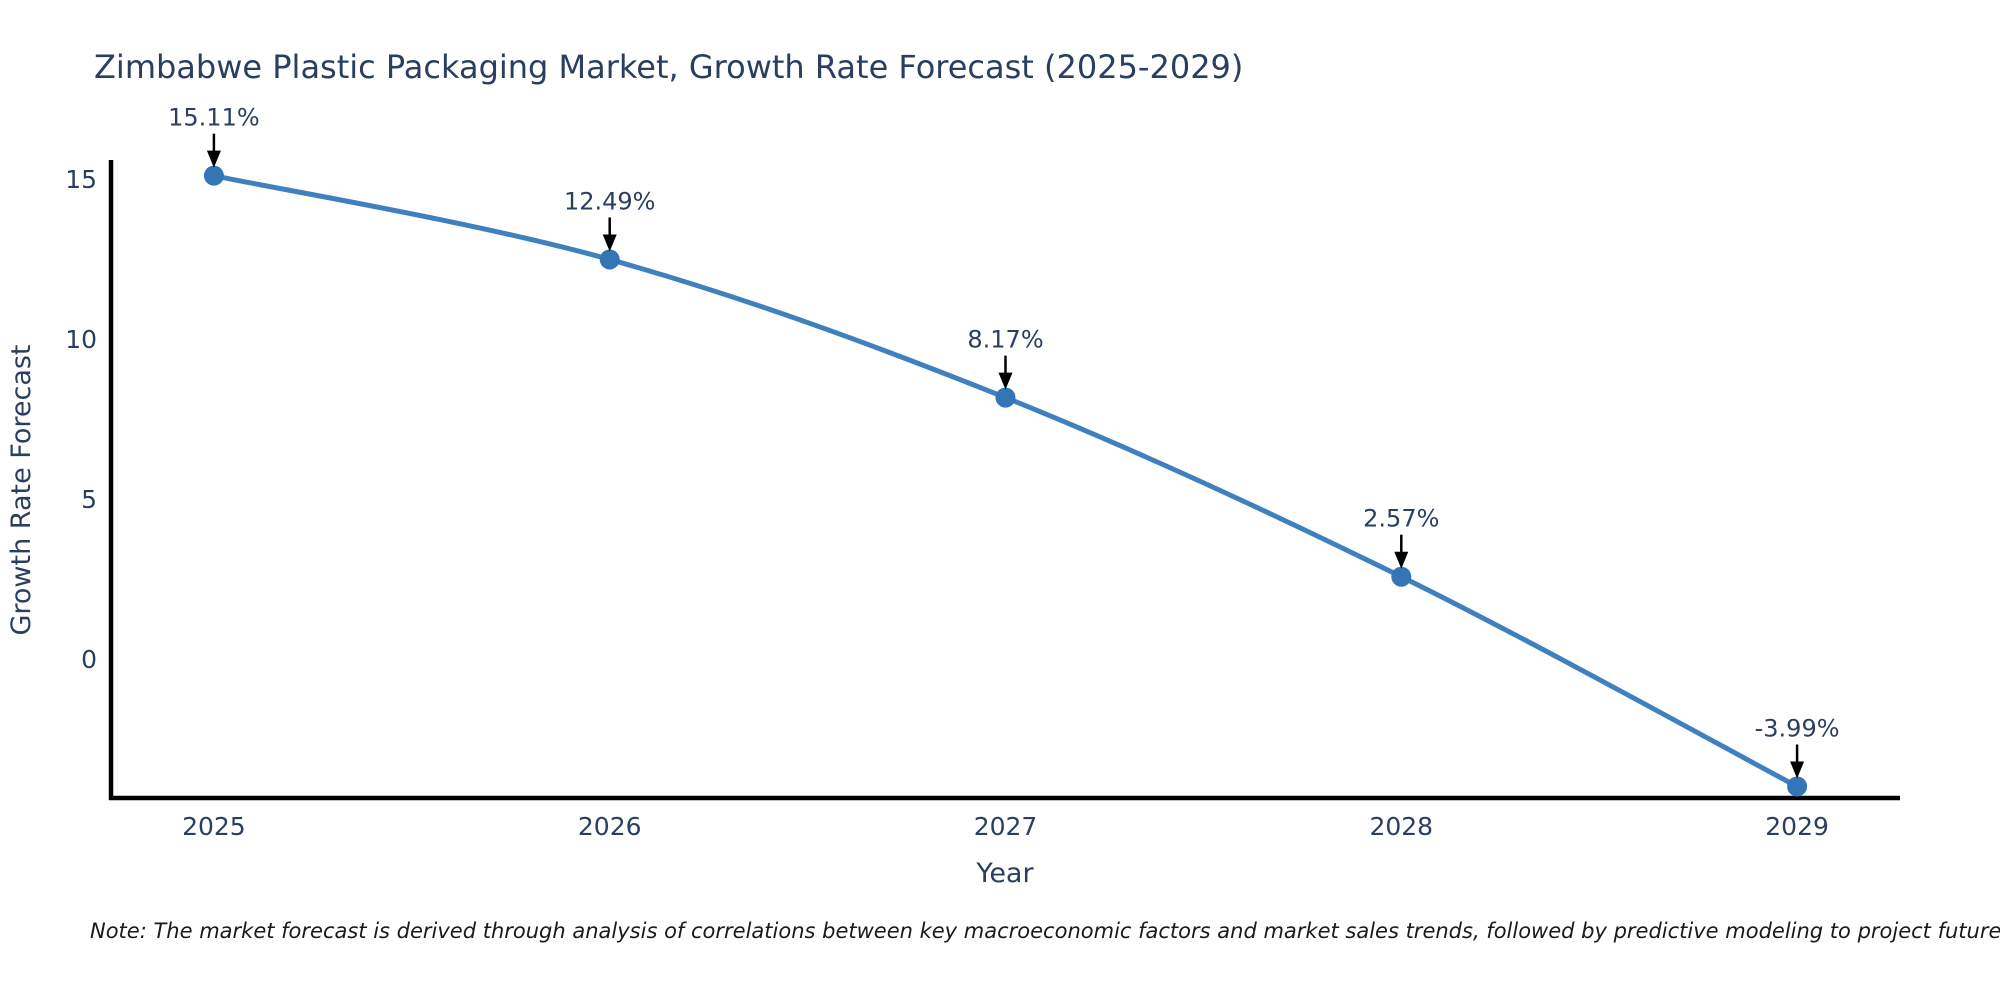 The image size is (2000, 1000). I want to click on x-tick-label: 2026, so click(610, 826).